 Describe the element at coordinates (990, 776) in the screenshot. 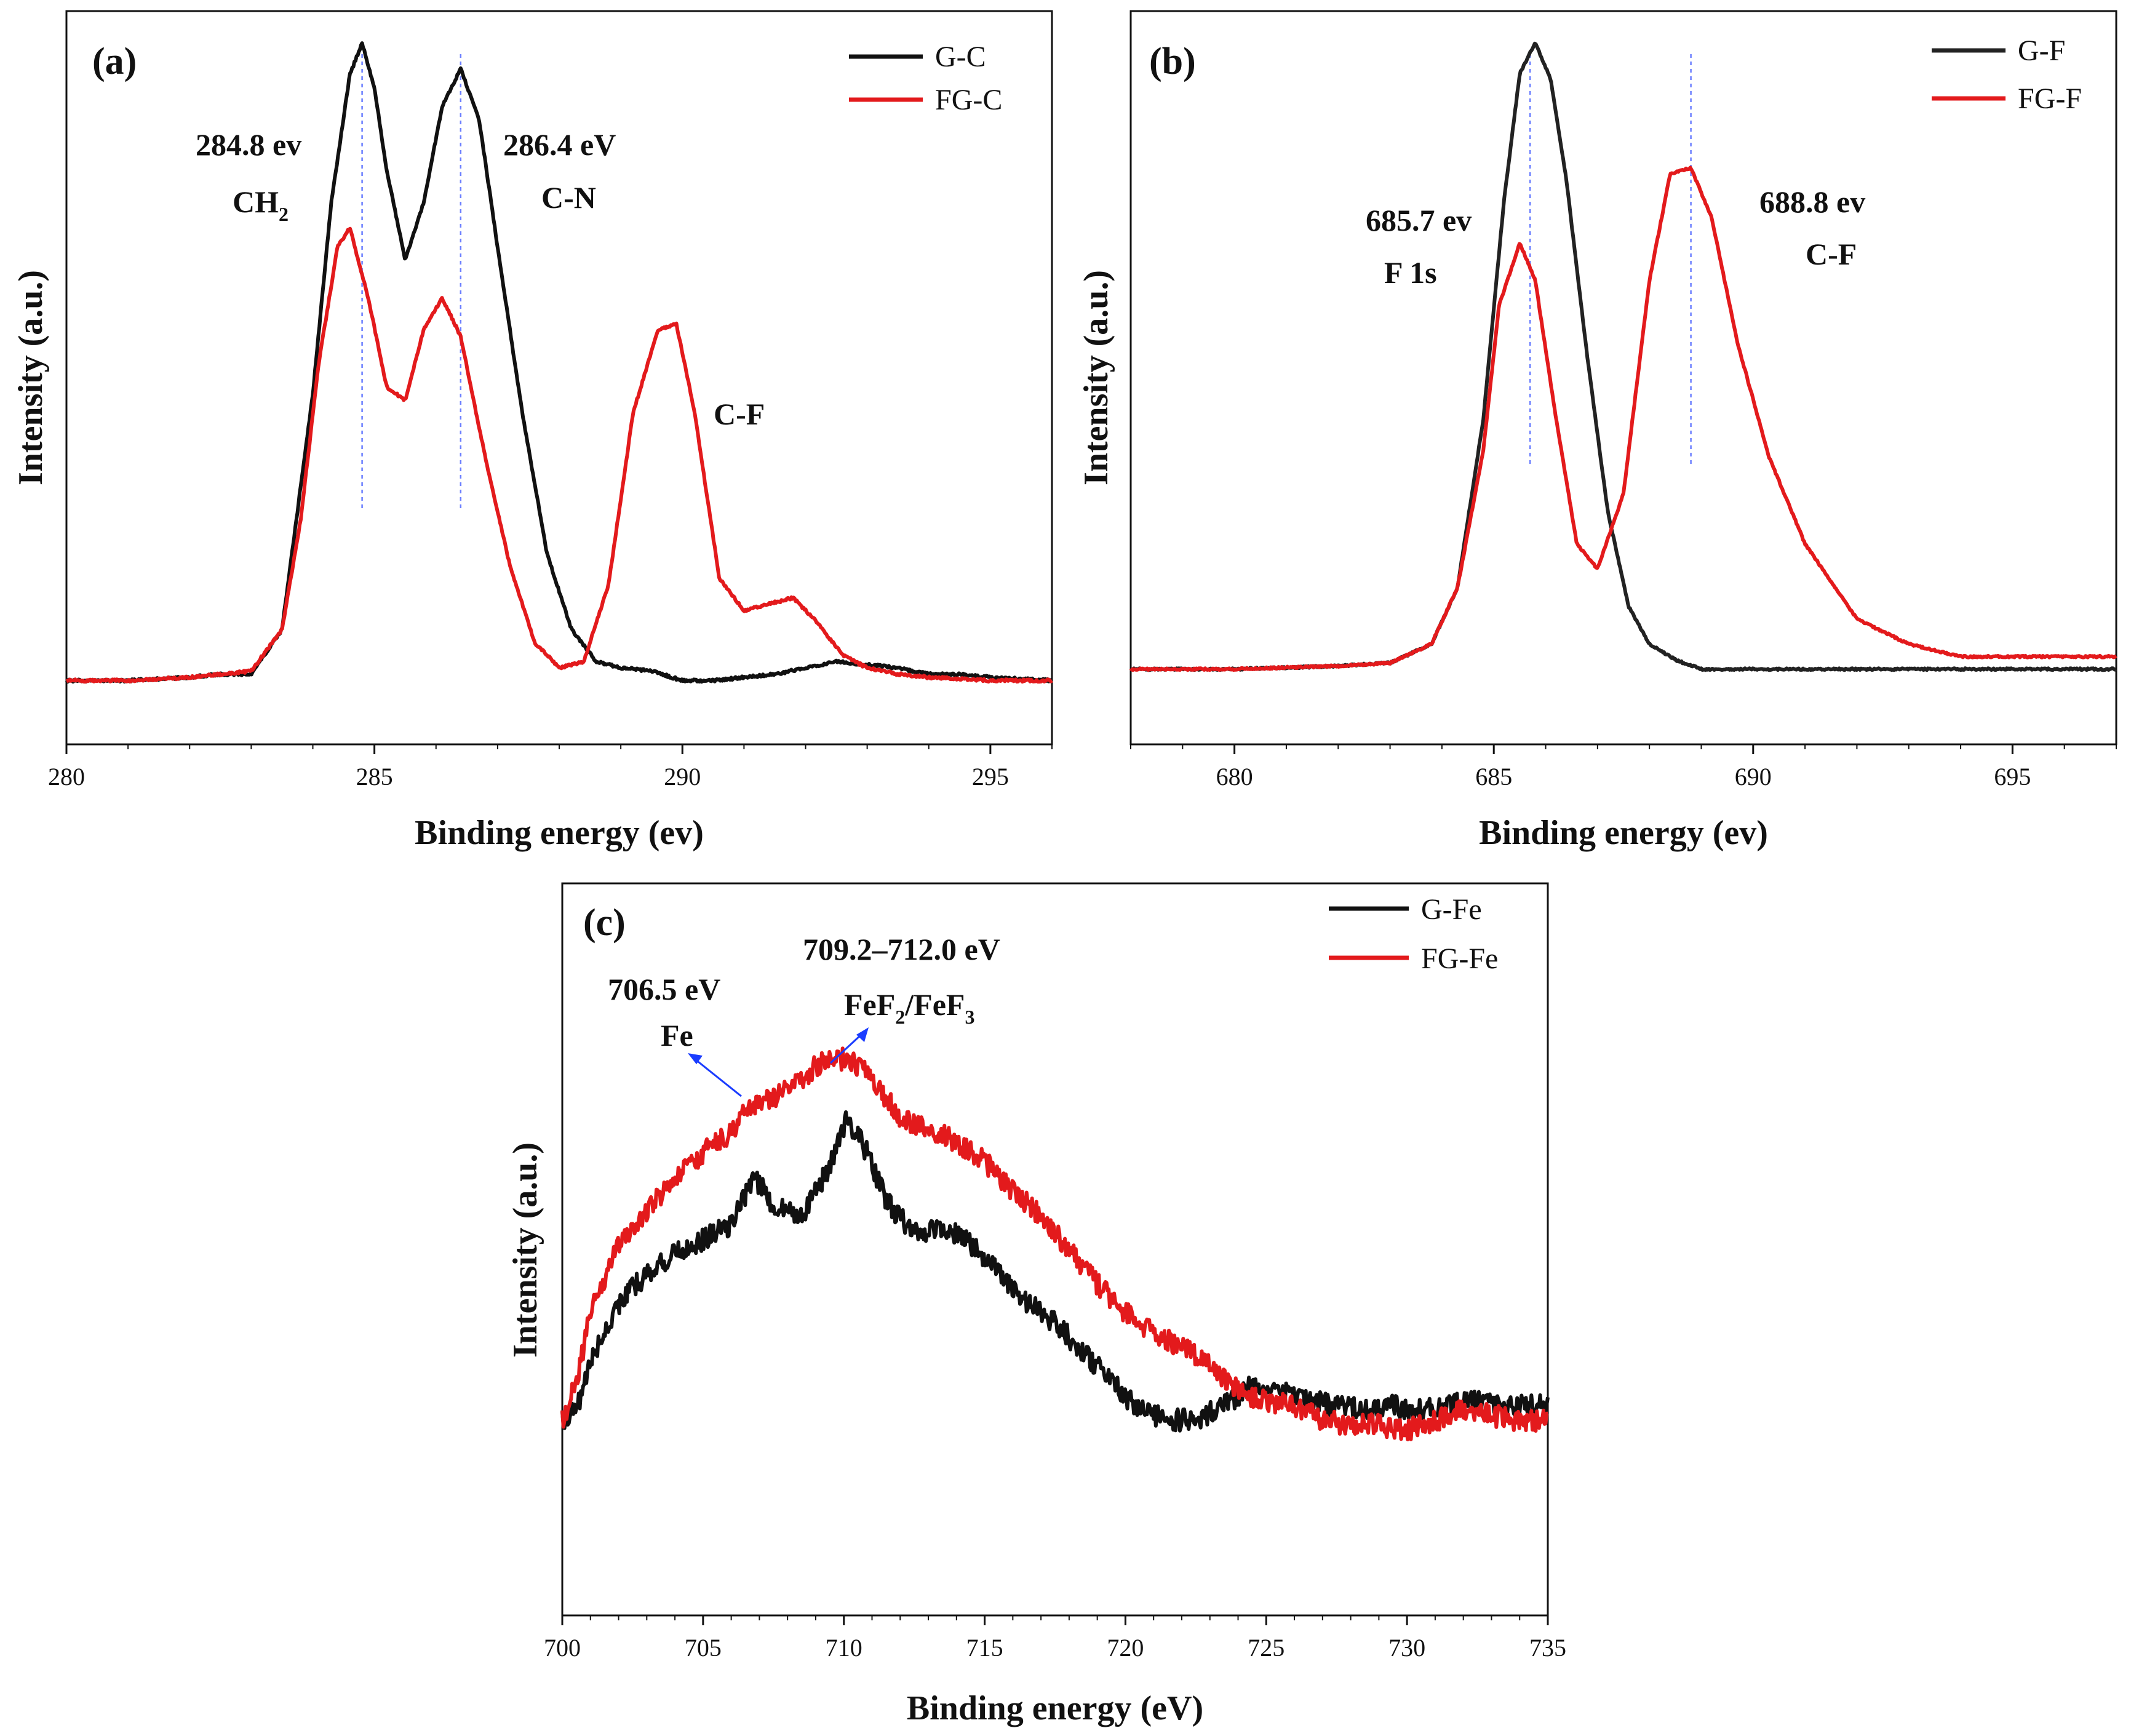

I see `x-tick-label-a-3: 295` at that location.